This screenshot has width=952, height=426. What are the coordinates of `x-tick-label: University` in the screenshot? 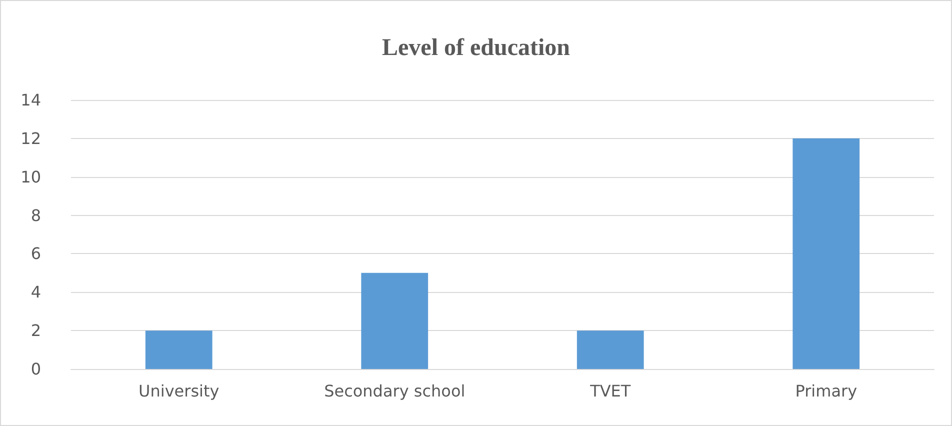 It's located at (179, 391).